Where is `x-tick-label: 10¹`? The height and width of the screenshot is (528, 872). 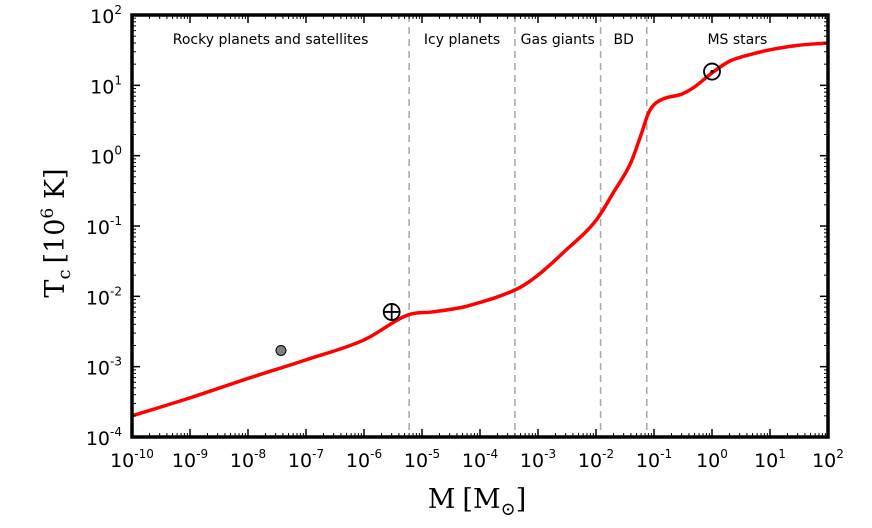
x-tick-label: 10¹ is located at coordinates (770, 459).